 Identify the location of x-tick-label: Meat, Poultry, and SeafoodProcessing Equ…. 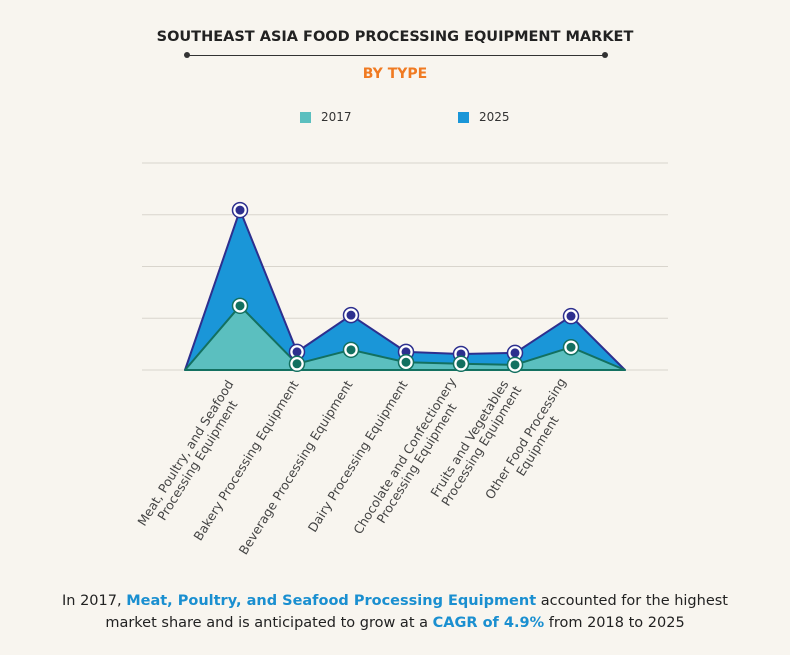
(191, 456).